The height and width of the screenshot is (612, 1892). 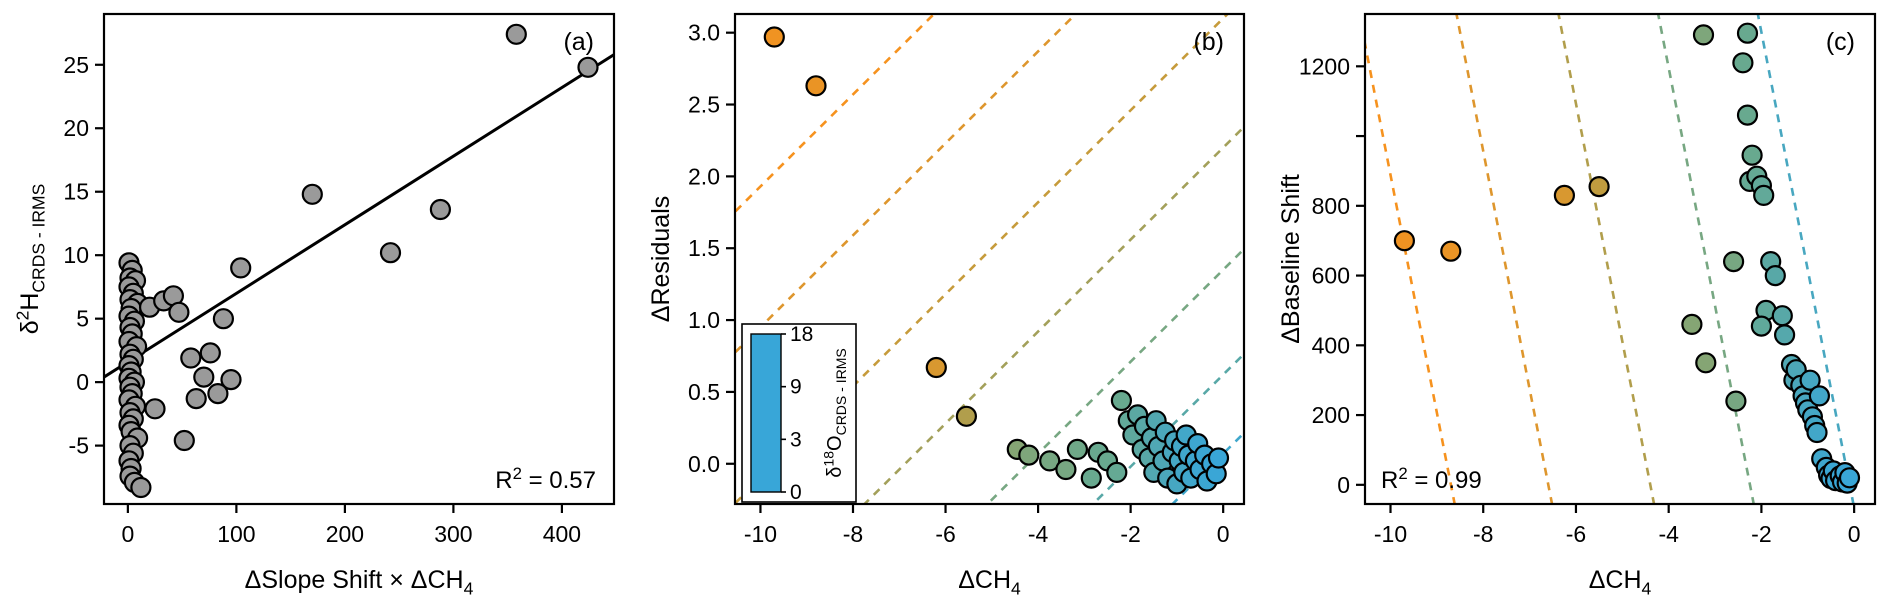 What do you see at coordinates (562, 534) in the screenshot?
I see `x-tick-label: 400` at bounding box center [562, 534].